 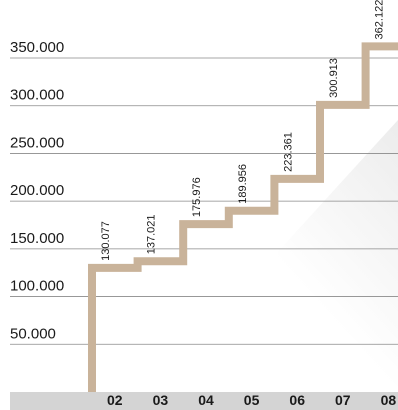 I want to click on x-tick-label: 08, so click(x=389, y=400).